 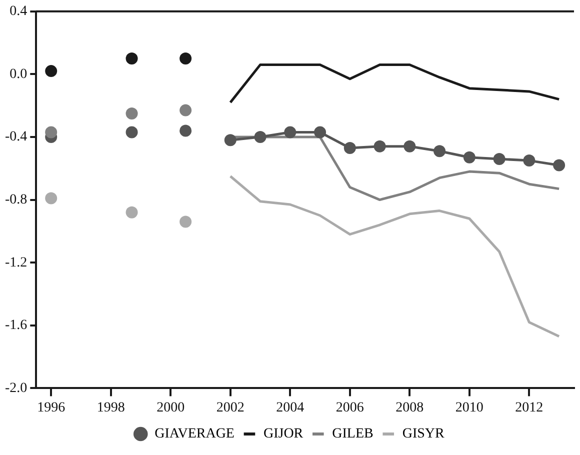 I want to click on legend-label: GIAVERAGE, so click(x=194, y=434).